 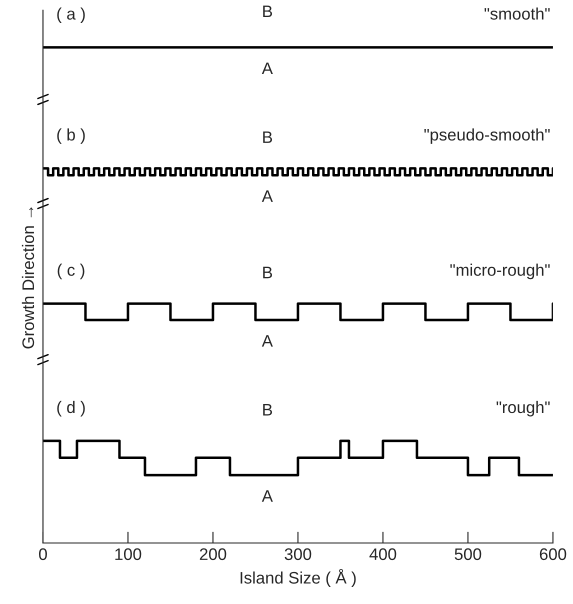 What do you see at coordinates (28, 277) in the screenshot?
I see `y-axis-title: Growth Direction →` at bounding box center [28, 277].